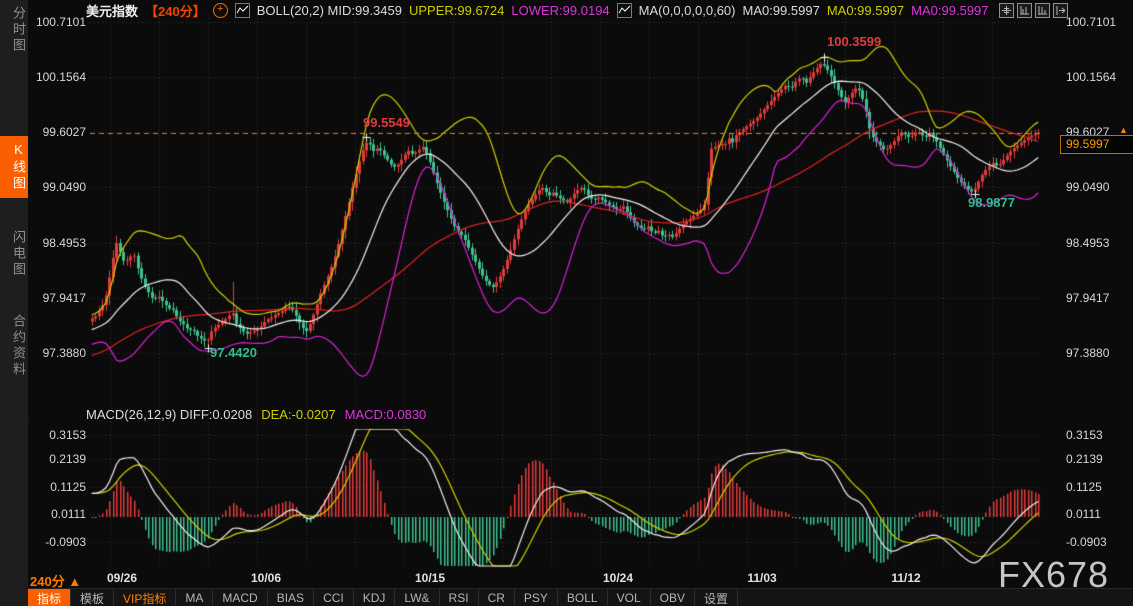  What do you see at coordinates (1088, 187) in the screenshot?
I see `price-axis-label-right: 99.0490` at bounding box center [1088, 187].